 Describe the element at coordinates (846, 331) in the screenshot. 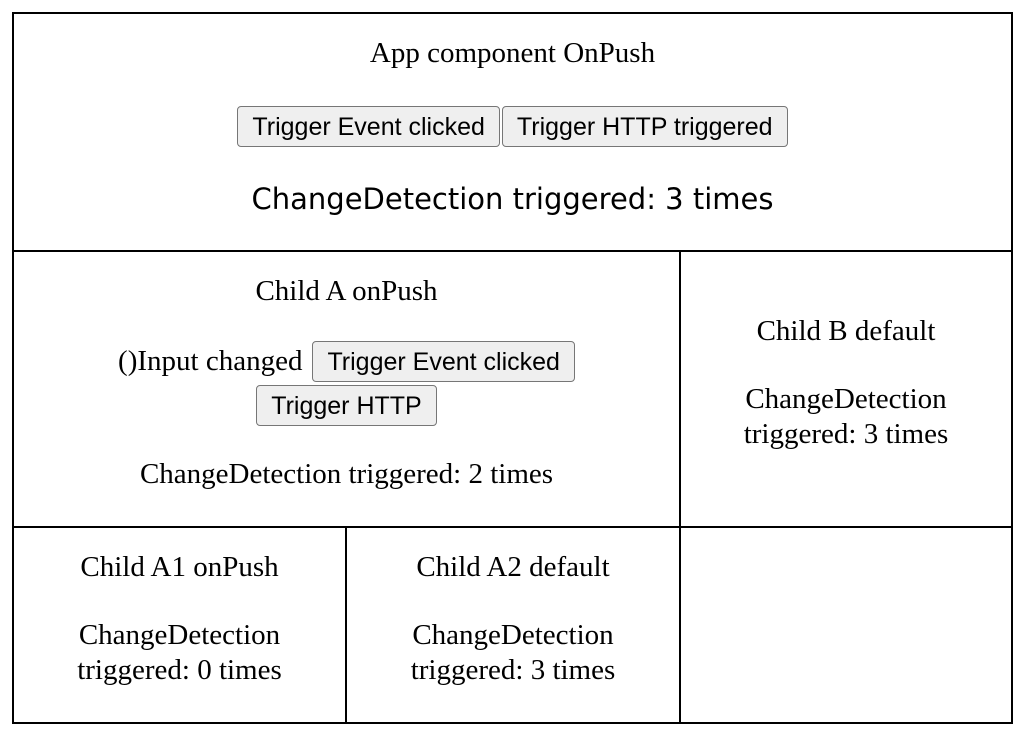

I see `child-b-title: Child B default` at that location.